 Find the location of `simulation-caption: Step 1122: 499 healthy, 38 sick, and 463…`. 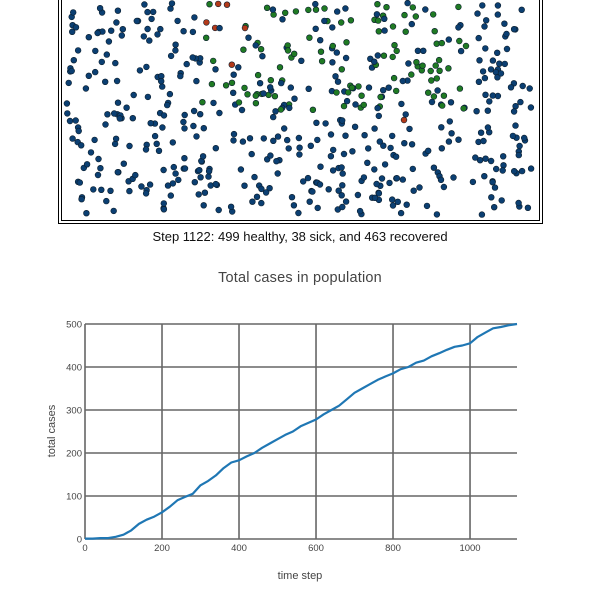

simulation-caption: Step 1122: 499 healthy, 38 sick, and 463… is located at coordinates (300, 236).